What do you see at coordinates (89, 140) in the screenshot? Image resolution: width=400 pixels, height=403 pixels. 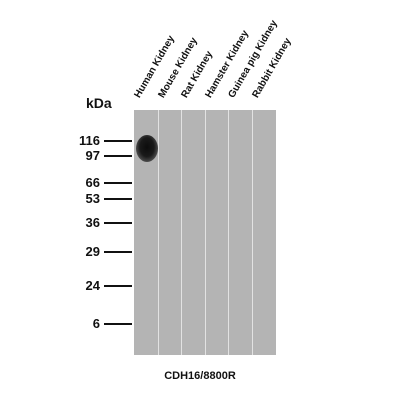 I see `marker-label: 116` at bounding box center [89, 140].